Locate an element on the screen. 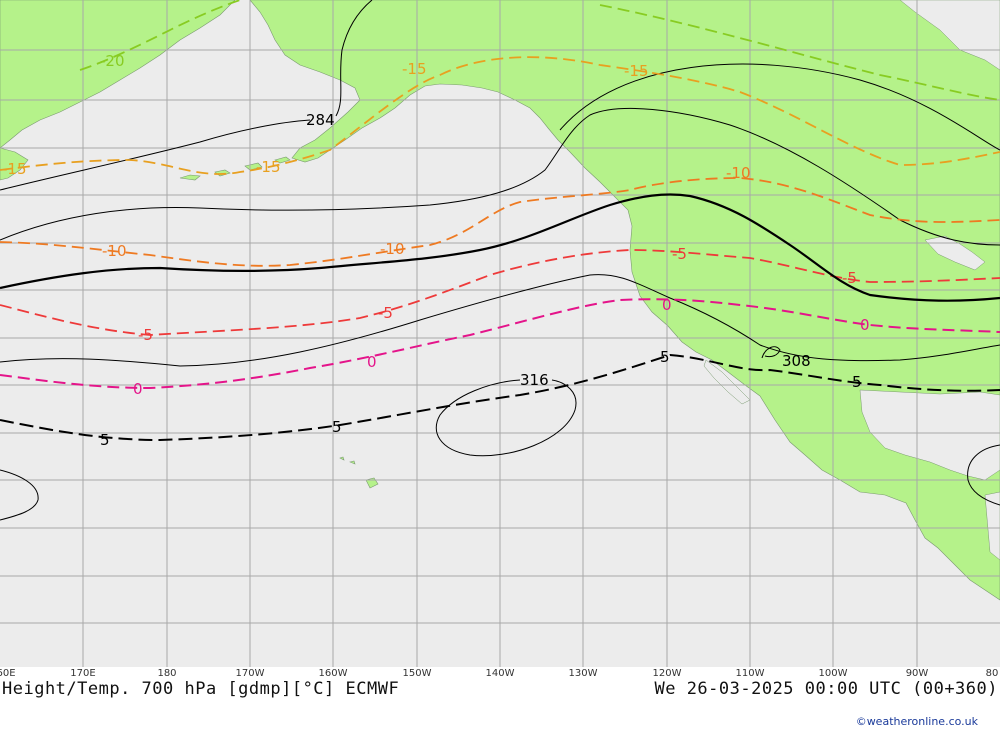 This screenshot has height=733, width=1000. height-label-308: 308 is located at coordinates (796, 361).